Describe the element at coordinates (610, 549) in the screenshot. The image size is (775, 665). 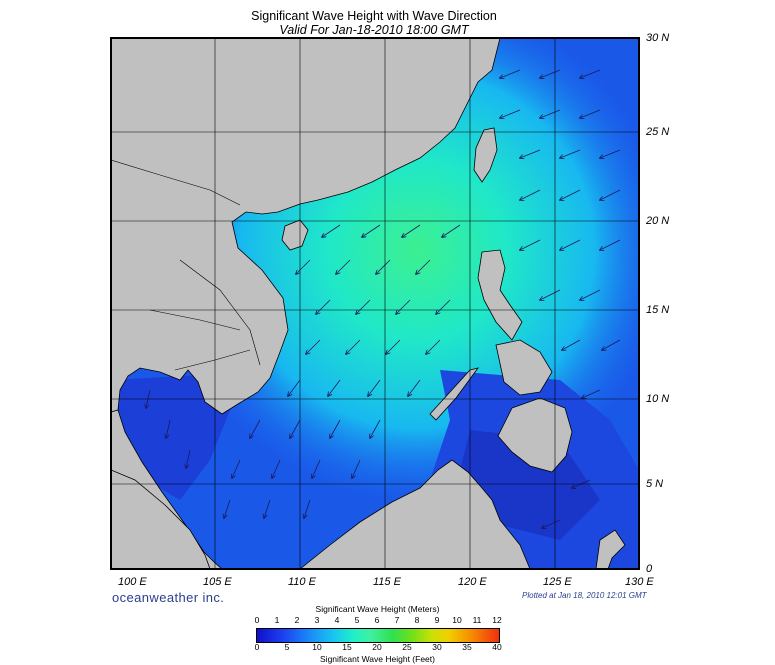
I see `sulawesi-island` at that location.